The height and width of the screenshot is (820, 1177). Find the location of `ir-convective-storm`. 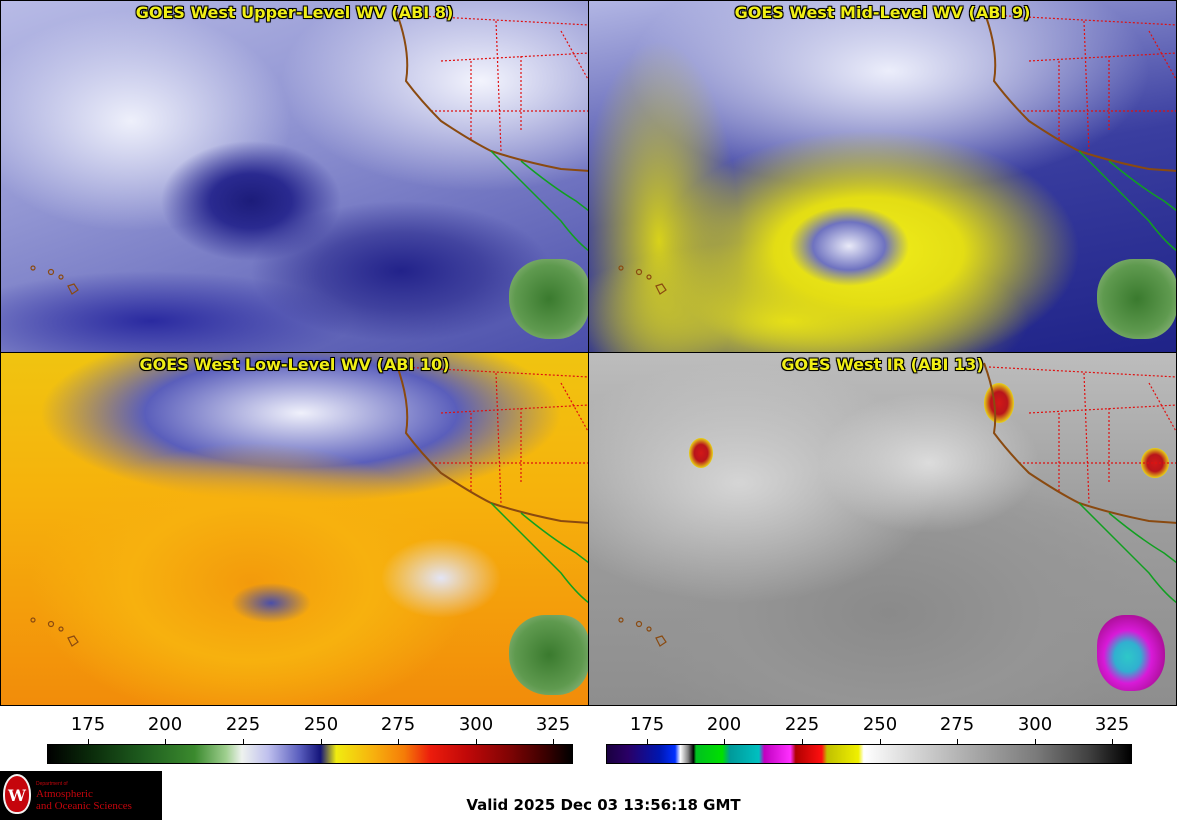

ir-convective-storm is located at coordinates (1131, 653).